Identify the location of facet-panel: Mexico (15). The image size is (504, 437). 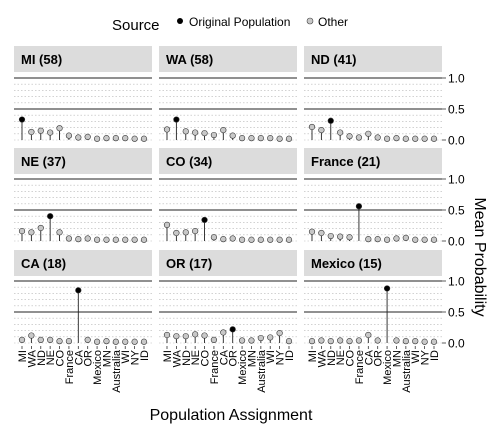
(373, 297).